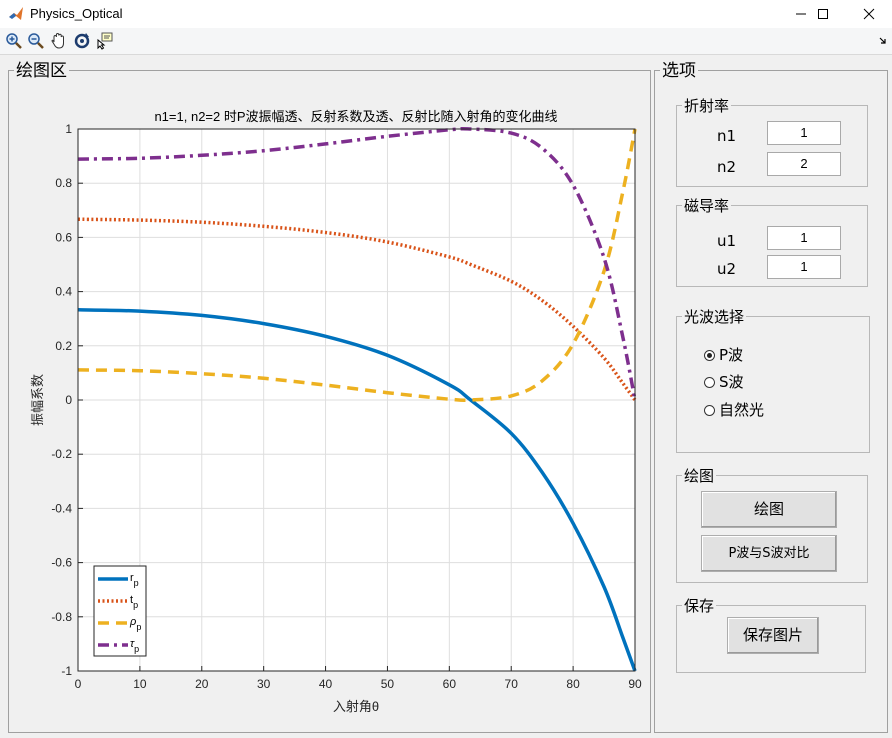  Describe the element at coordinates (78, 684) in the screenshot. I see `x-tick-label: 0` at that location.